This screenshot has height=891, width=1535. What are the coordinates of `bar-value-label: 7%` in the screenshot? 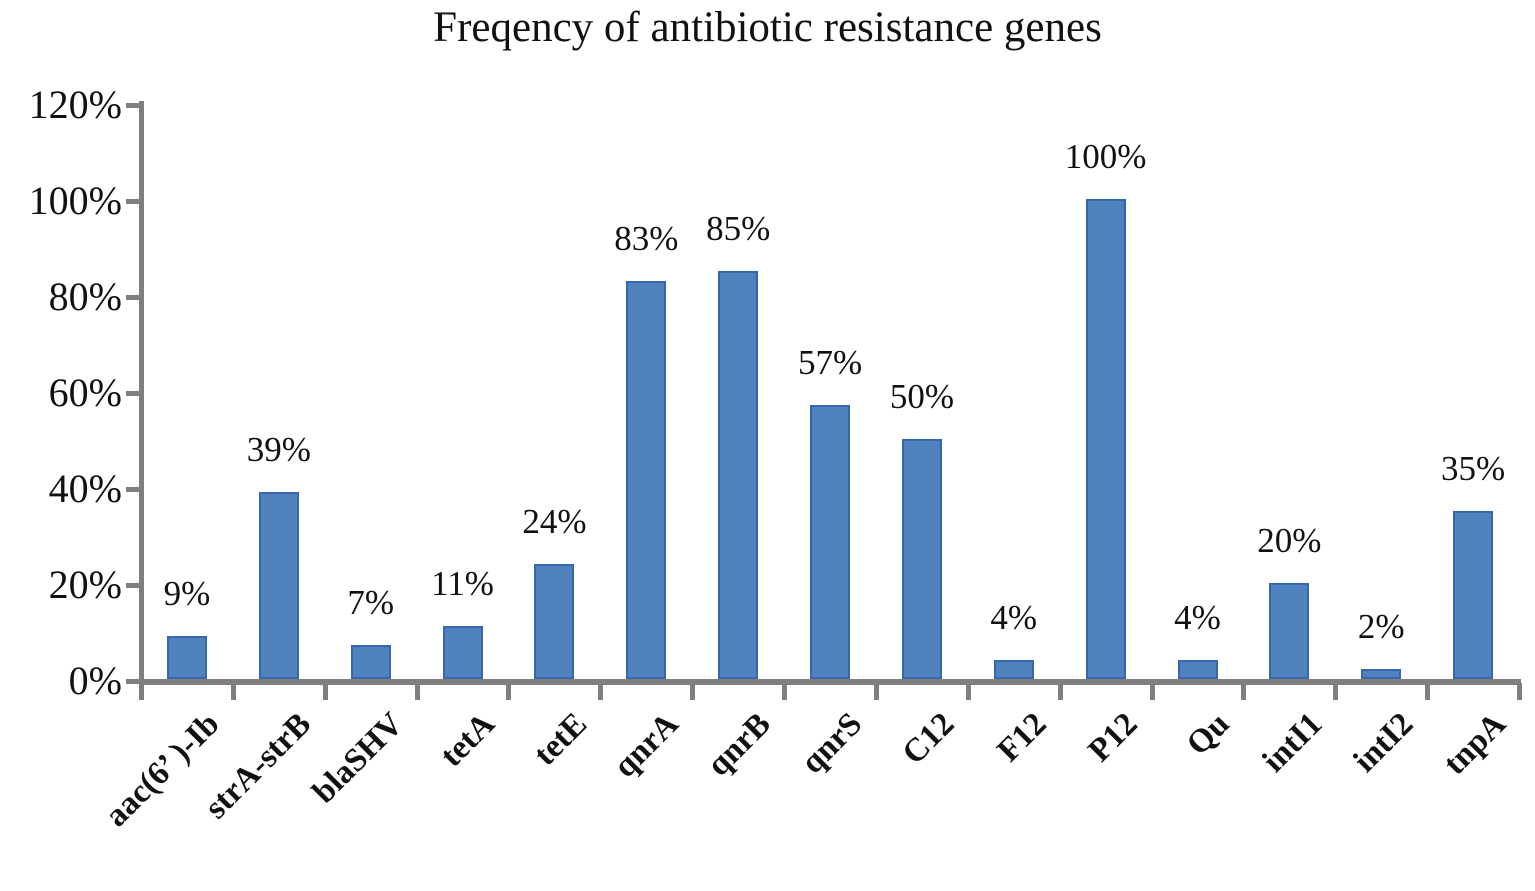 It's located at (370, 603).